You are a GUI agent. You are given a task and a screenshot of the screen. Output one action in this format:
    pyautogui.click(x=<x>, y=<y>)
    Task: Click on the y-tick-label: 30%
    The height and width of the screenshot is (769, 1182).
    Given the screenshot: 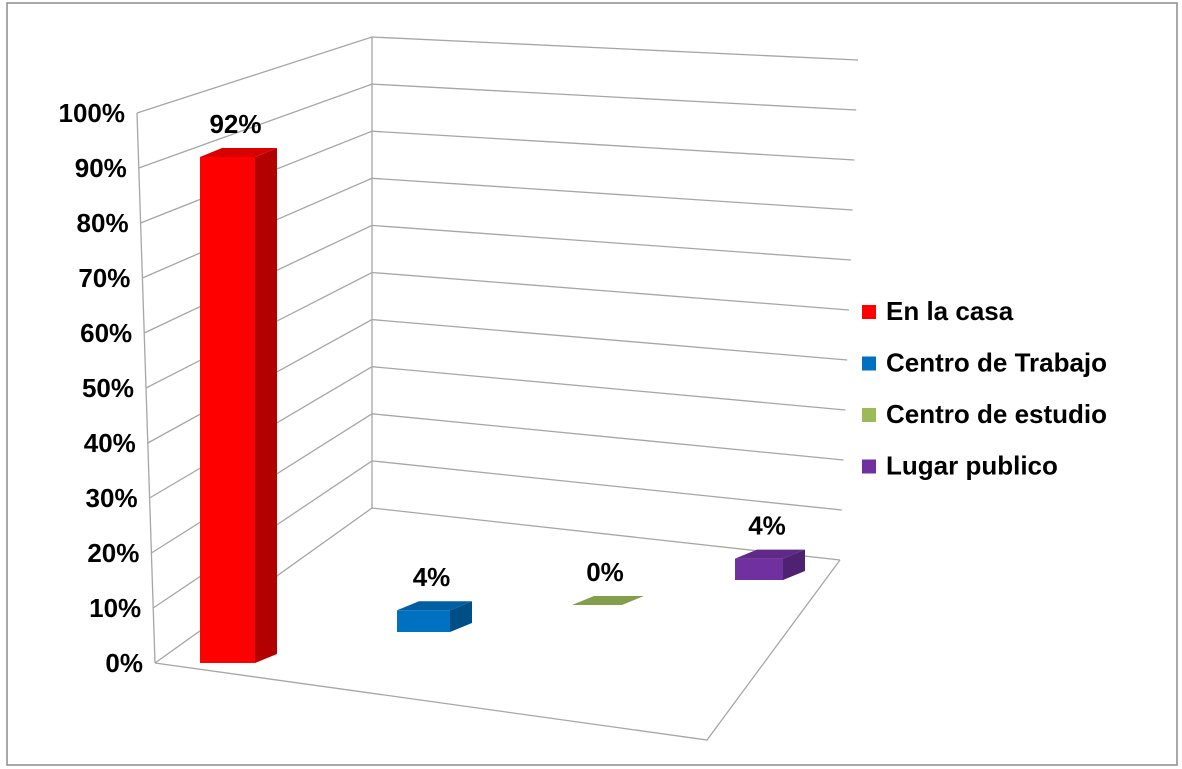 What is the action you would take?
    pyautogui.click(x=112, y=498)
    